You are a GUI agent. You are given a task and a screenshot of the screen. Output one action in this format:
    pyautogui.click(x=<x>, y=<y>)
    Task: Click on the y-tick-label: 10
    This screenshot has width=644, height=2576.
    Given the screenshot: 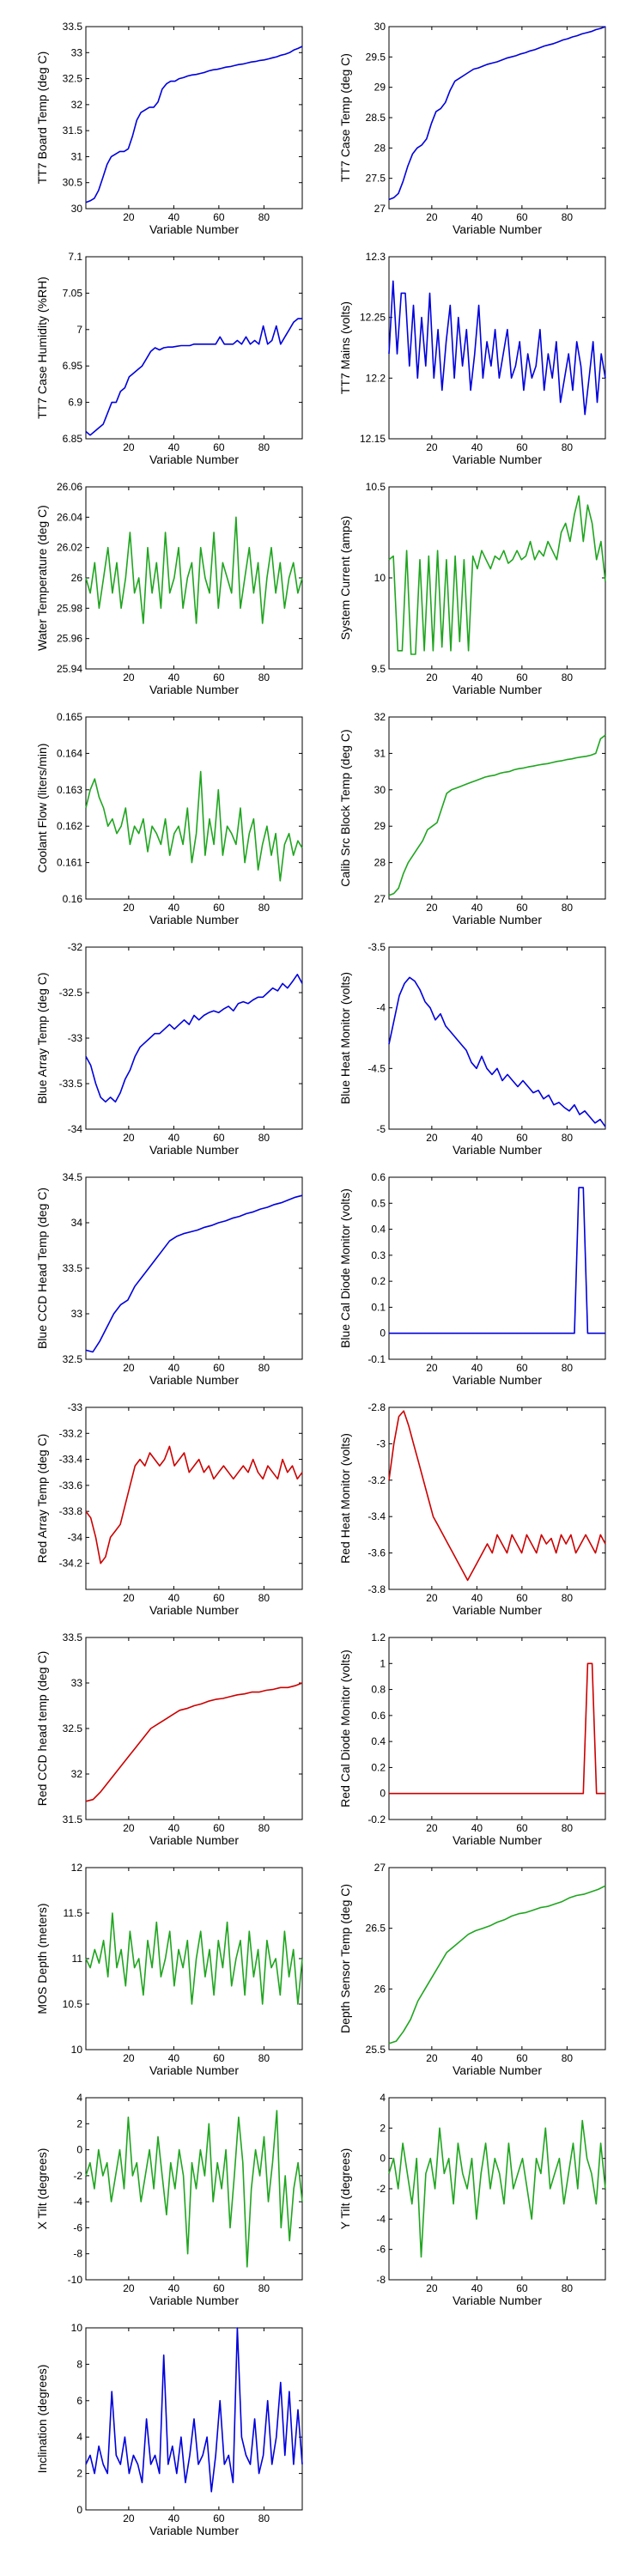 What is the action you would take?
    pyautogui.click(x=380, y=578)
    